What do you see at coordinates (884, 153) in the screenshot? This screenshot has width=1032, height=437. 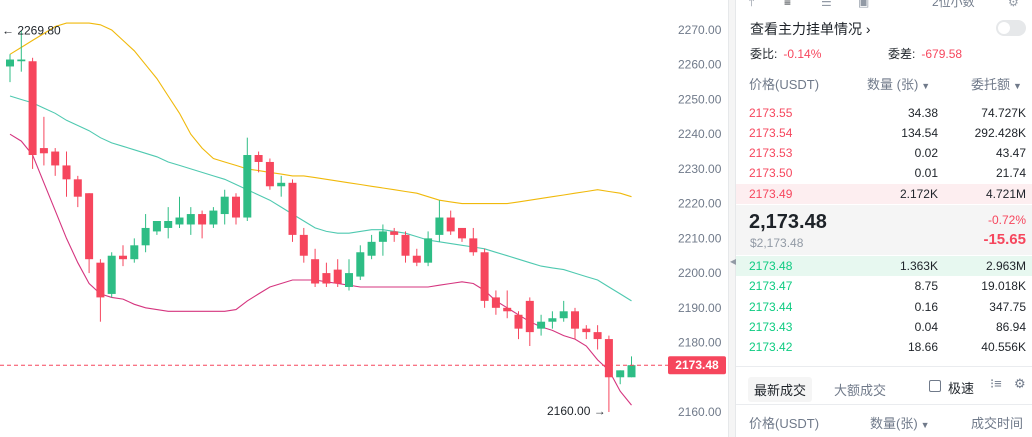 I see `ask-row: 2173.53 0.02 43.47` at bounding box center [884, 153].